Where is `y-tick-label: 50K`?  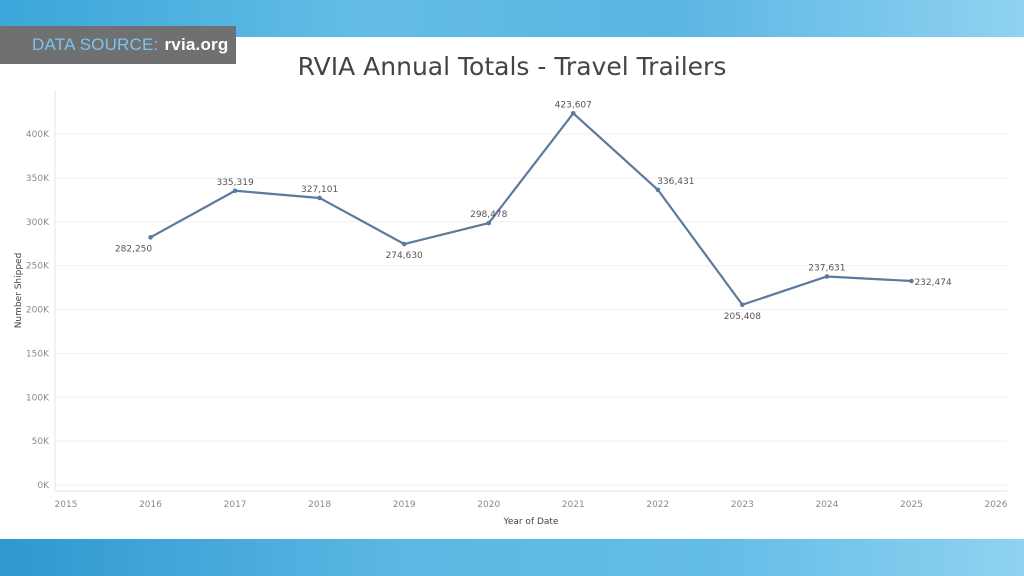 y-tick-label: 50K is located at coordinates (41, 442).